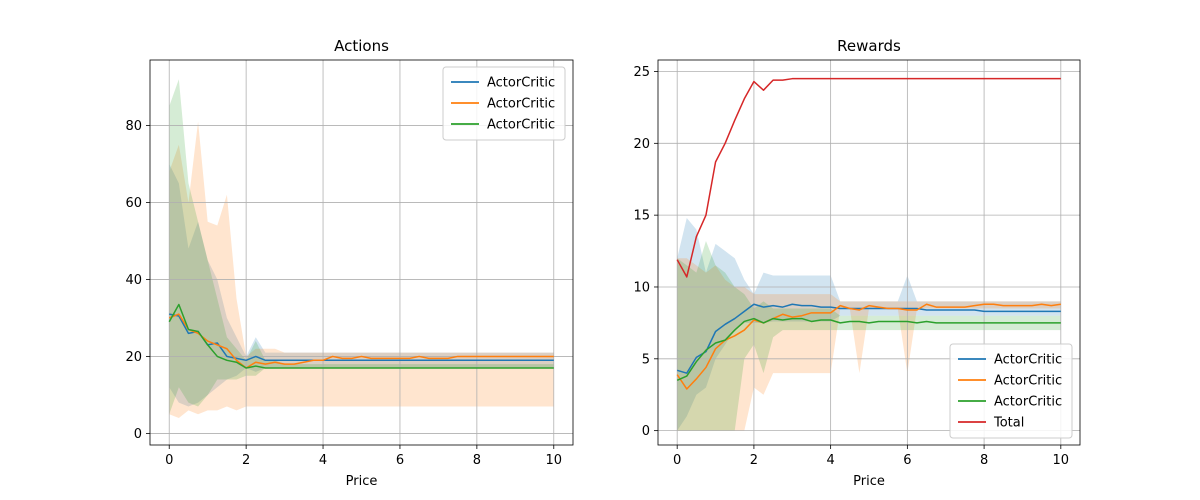 Image resolution: width=1200 pixels, height=500 pixels. I want to click on y-tick-label: 60, so click(133, 203).